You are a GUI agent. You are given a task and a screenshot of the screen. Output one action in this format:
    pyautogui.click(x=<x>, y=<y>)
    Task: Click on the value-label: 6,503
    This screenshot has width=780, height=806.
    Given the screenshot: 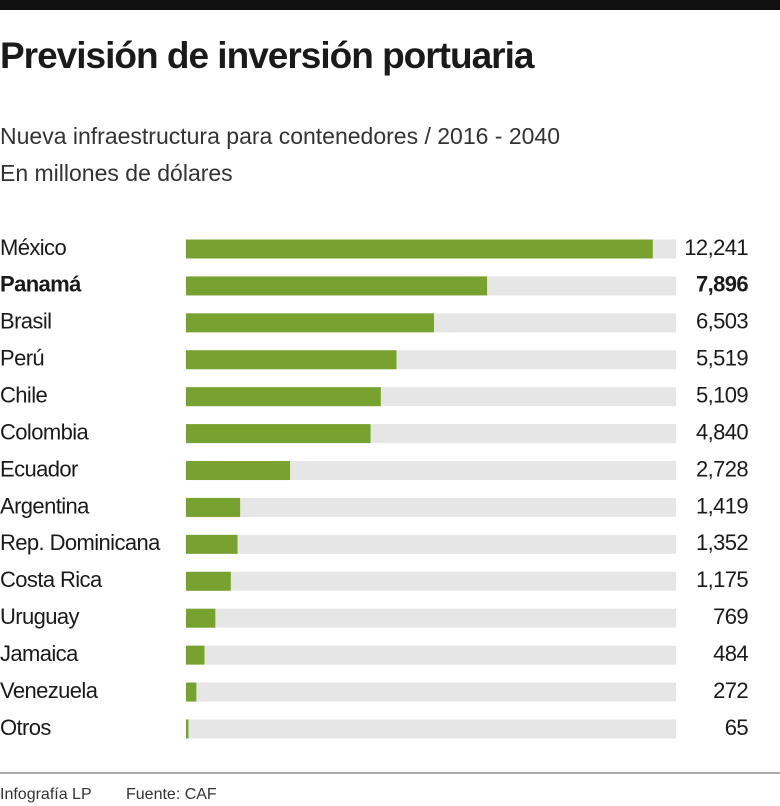 What is the action you would take?
    pyautogui.click(x=722, y=321)
    